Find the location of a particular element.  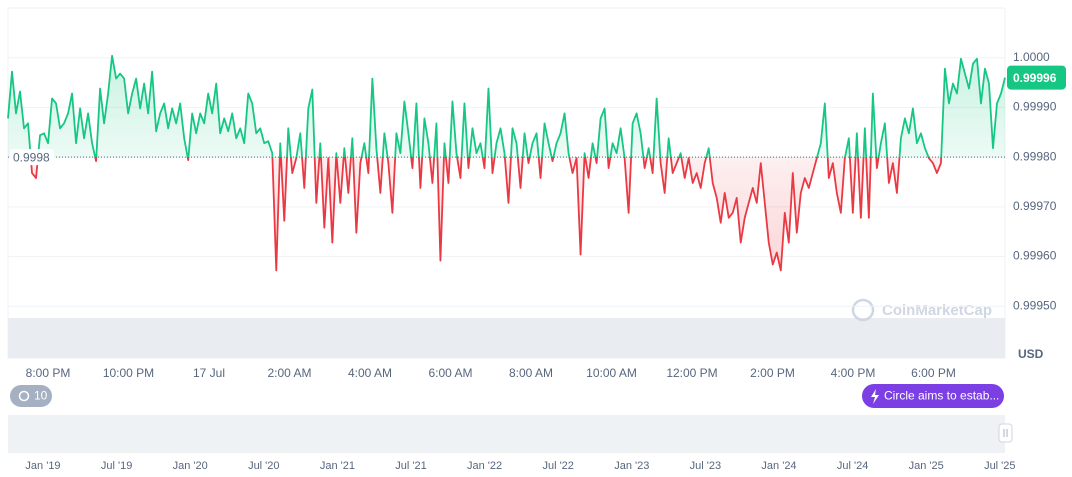

y-tick-label: 0.99970 is located at coordinates (1035, 206).